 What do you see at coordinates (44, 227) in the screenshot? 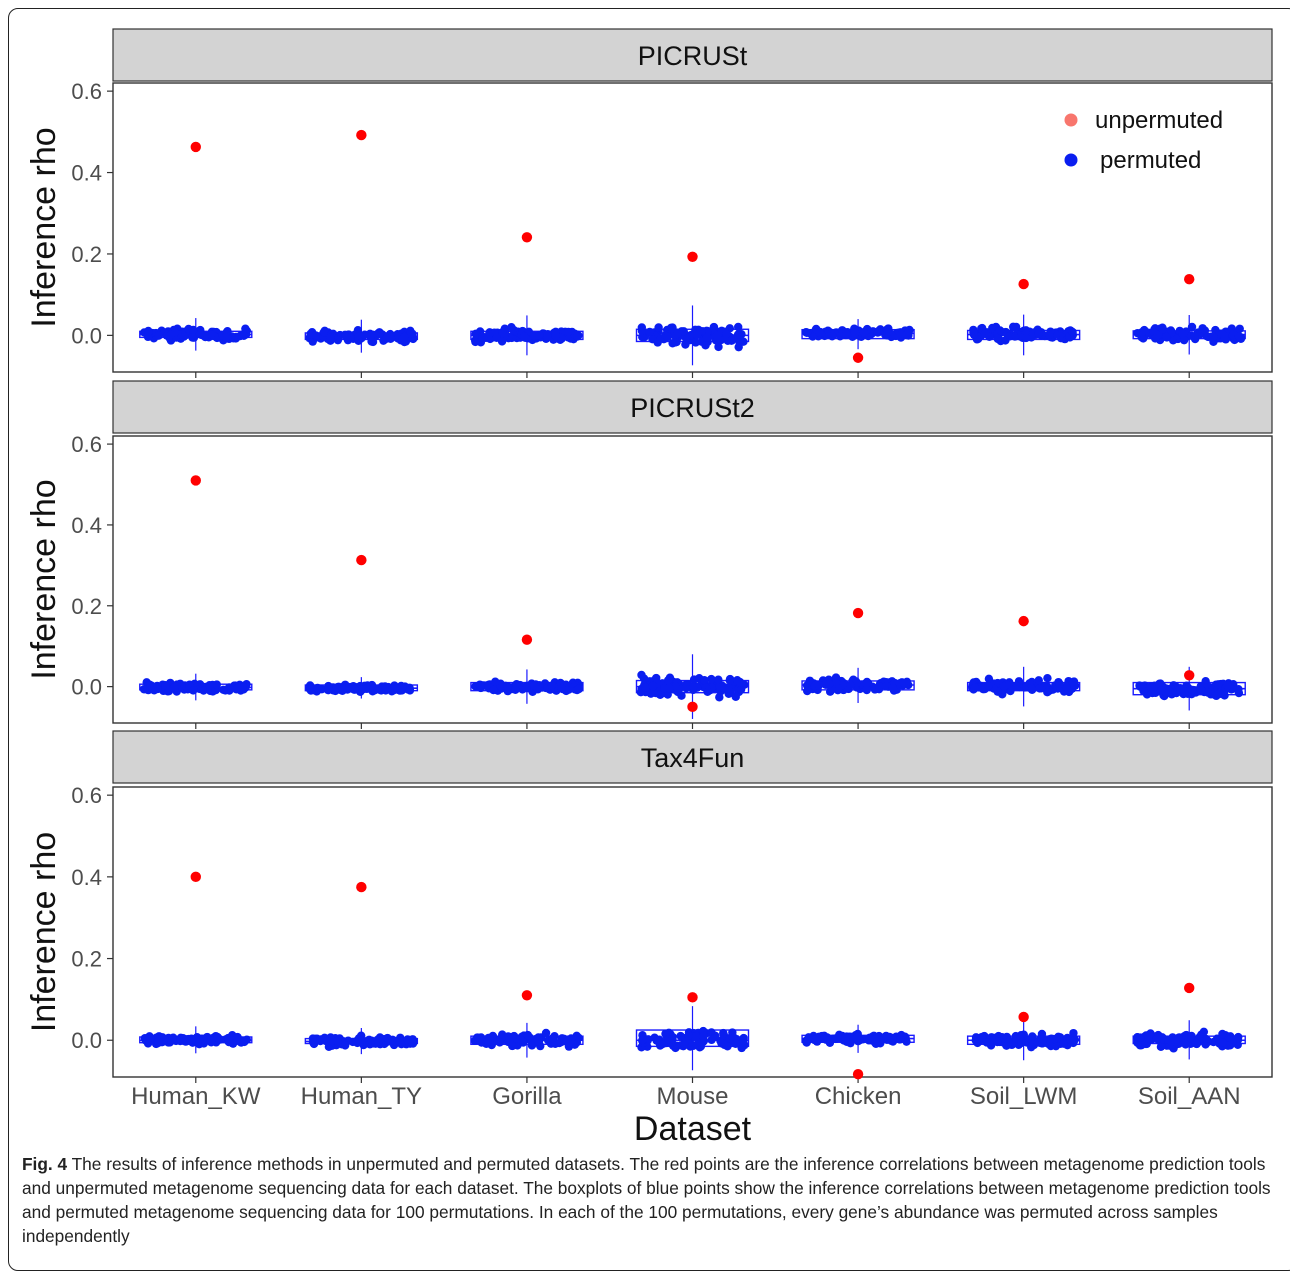
I see `y-axis-label: Inference rho` at bounding box center [44, 227].